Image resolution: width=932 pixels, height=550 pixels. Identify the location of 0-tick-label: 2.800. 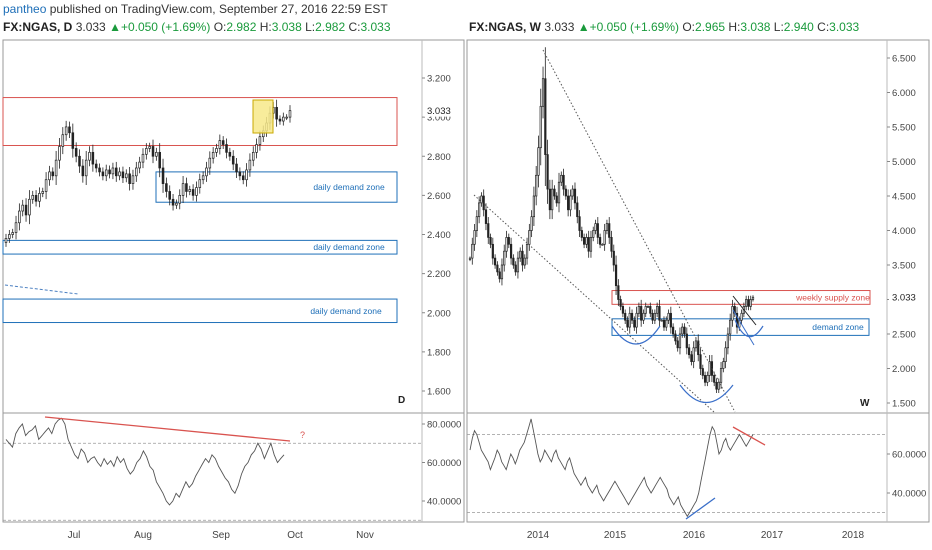
(439, 157).